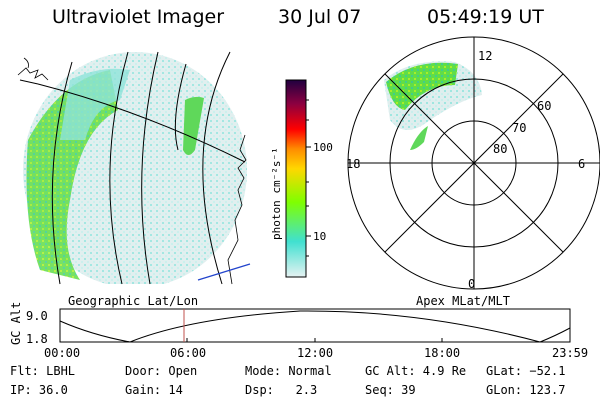 The image size is (600, 400). What do you see at coordinates (433, 105) in the screenshot?
I see `polar-image` at bounding box center [433, 105].